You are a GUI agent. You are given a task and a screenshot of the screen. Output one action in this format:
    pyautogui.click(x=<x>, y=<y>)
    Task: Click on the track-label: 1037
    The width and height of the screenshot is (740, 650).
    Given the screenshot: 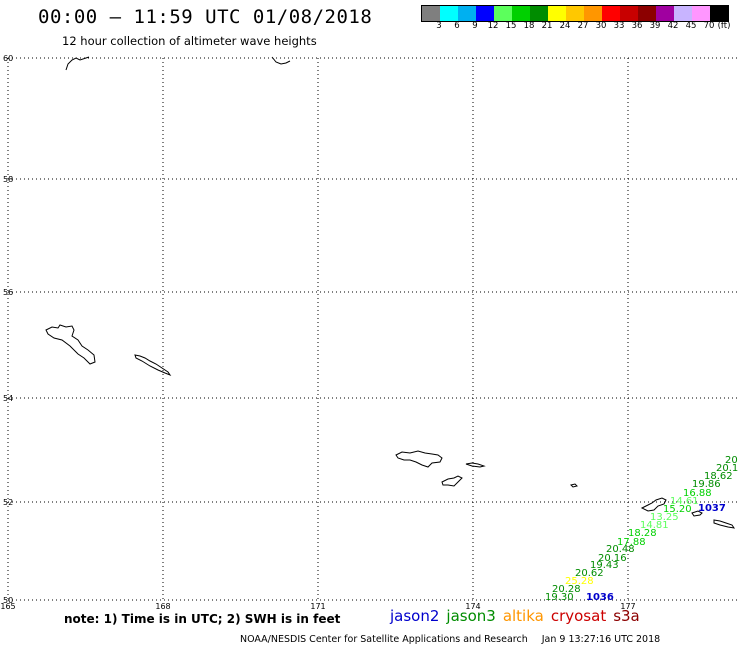 What is the action you would take?
    pyautogui.click(x=712, y=508)
    